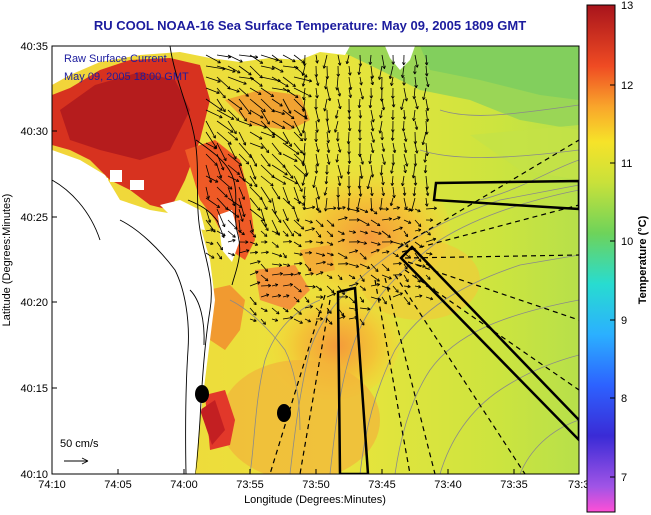 The image size is (651, 515). I want to click on x-tick-label: 73:50, so click(316, 485).